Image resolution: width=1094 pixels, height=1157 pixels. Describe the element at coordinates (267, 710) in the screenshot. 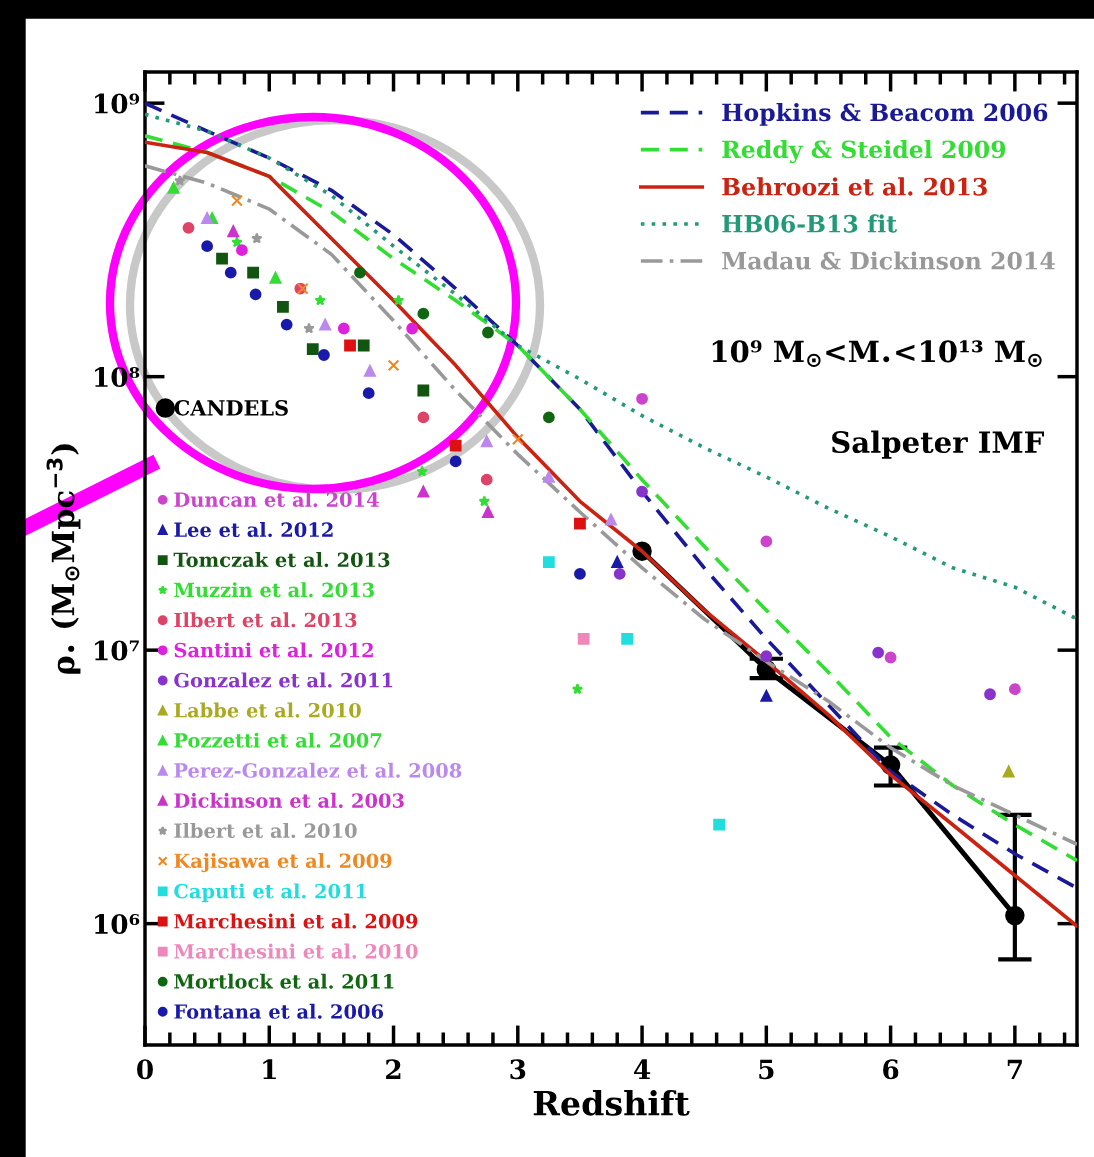

I see `legend-label: Labbe et al. 2010` at that location.